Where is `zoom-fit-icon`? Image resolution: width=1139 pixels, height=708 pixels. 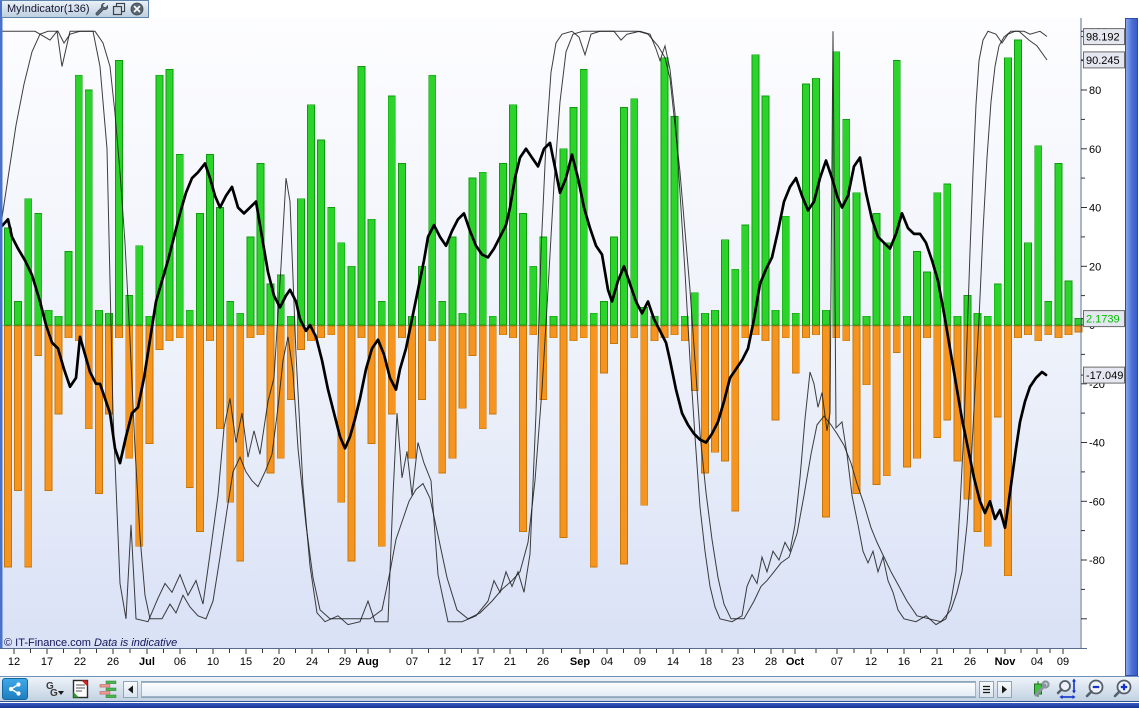 zoom-fit-icon is located at coordinates (1066, 688).